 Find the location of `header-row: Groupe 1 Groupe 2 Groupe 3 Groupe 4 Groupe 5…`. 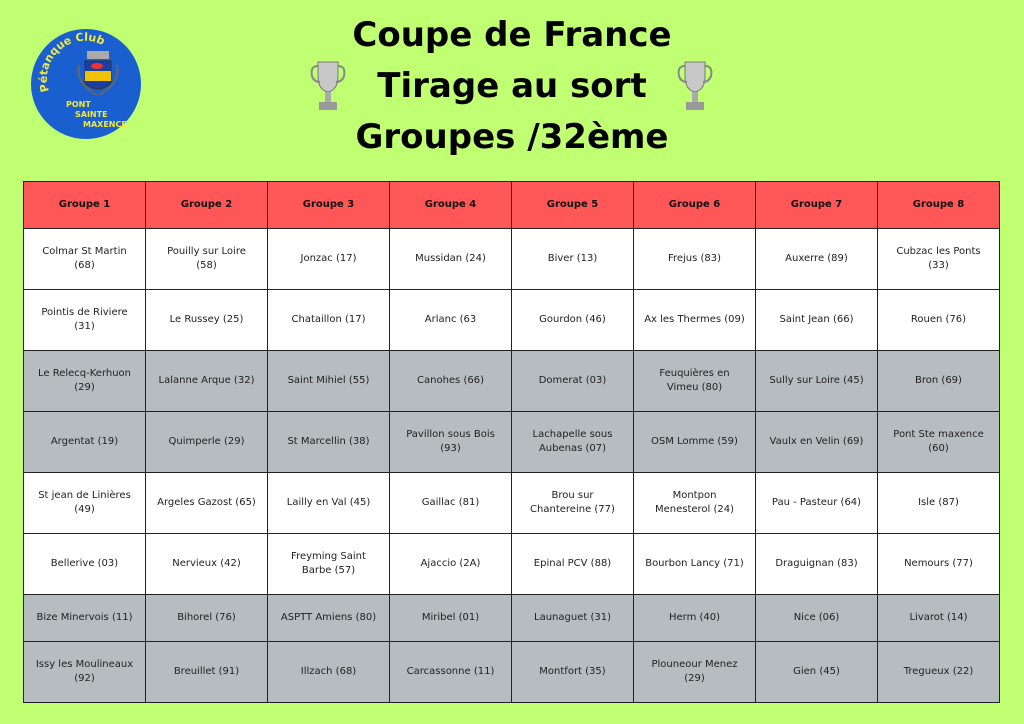

header-row: Groupe 1 Groupe 2 Groupe 3 Groupe 4 Groupe 5… is located at coordinates (511, 205).